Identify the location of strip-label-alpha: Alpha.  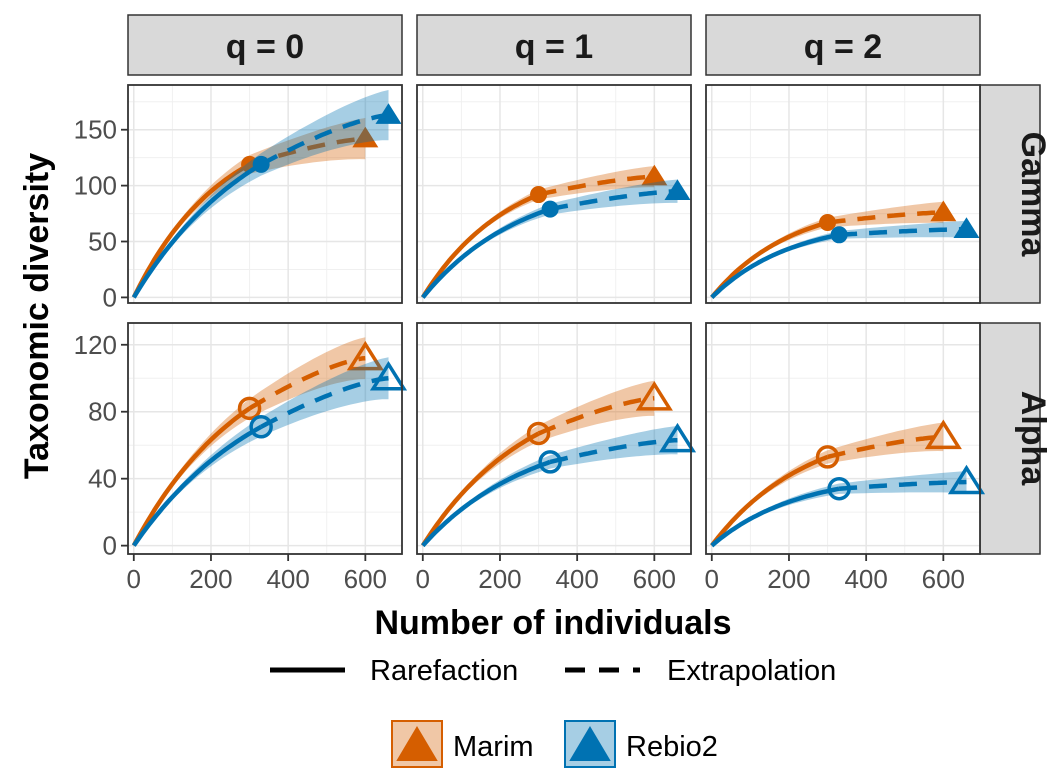
(1033, 439).